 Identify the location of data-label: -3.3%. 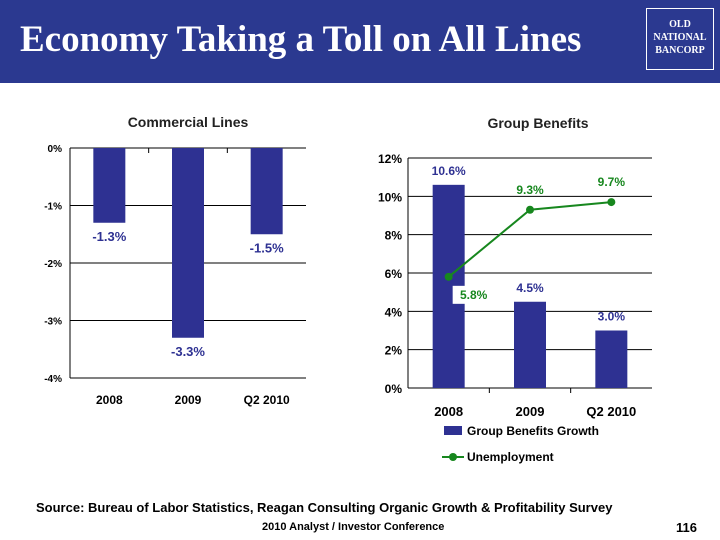
(188, 351).